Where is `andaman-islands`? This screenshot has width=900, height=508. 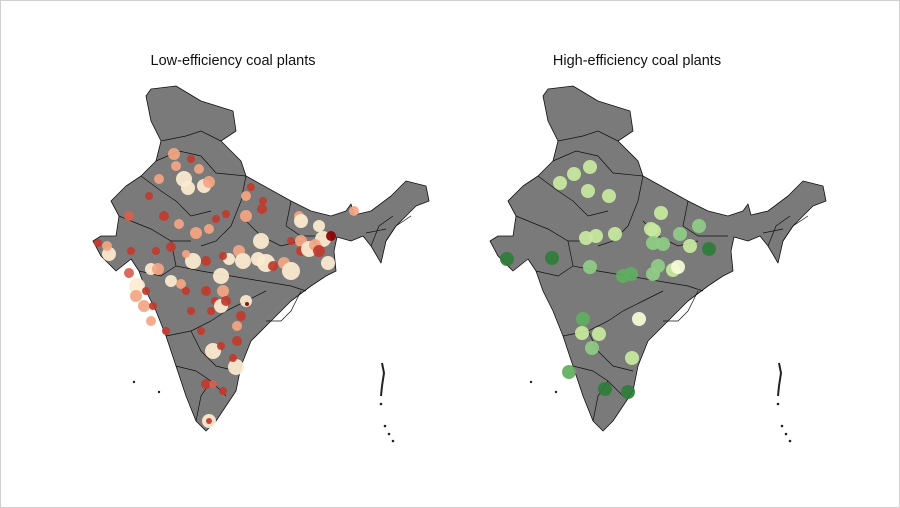
andaman-islands is located at coordinates (383, 379).